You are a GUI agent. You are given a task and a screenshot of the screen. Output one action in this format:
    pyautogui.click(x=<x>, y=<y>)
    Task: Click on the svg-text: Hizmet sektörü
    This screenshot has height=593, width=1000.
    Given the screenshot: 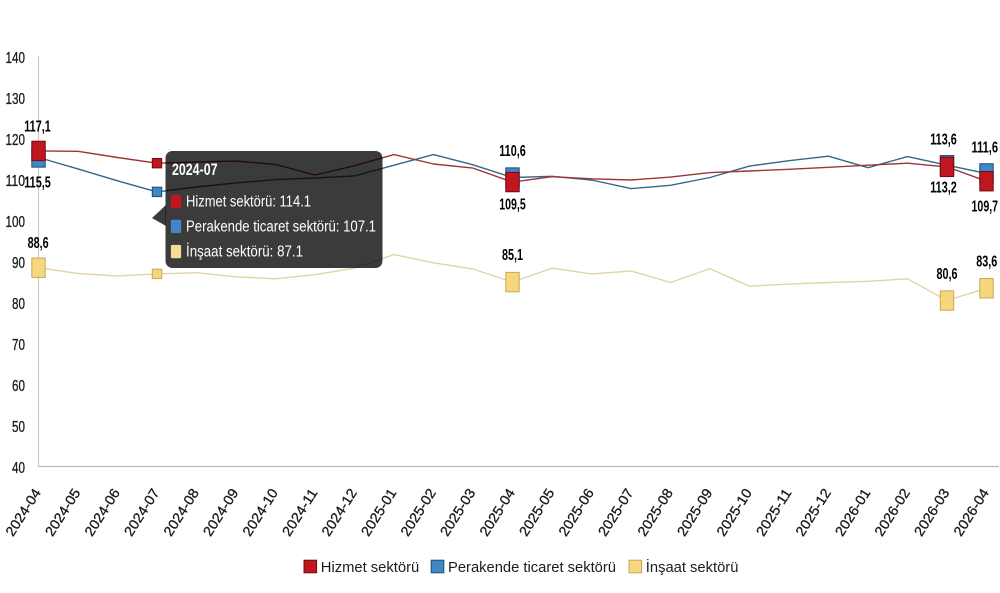 What is the action you would take?
    pyautogui.click(x=370, y=567)
    